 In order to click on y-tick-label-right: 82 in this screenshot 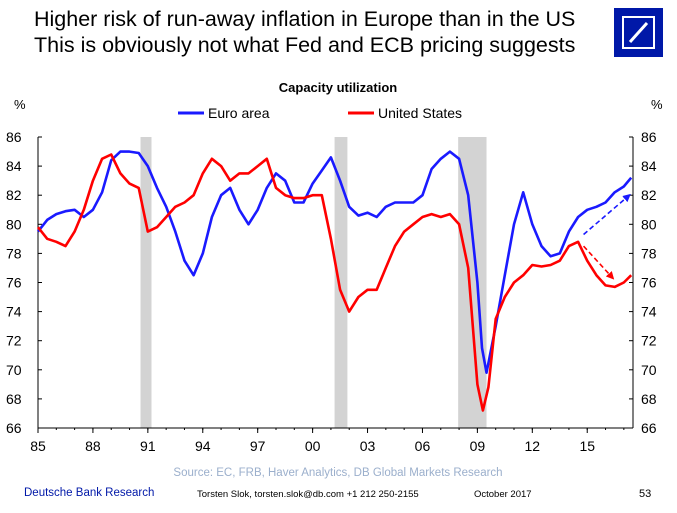, I will do `click(649, 195)`.